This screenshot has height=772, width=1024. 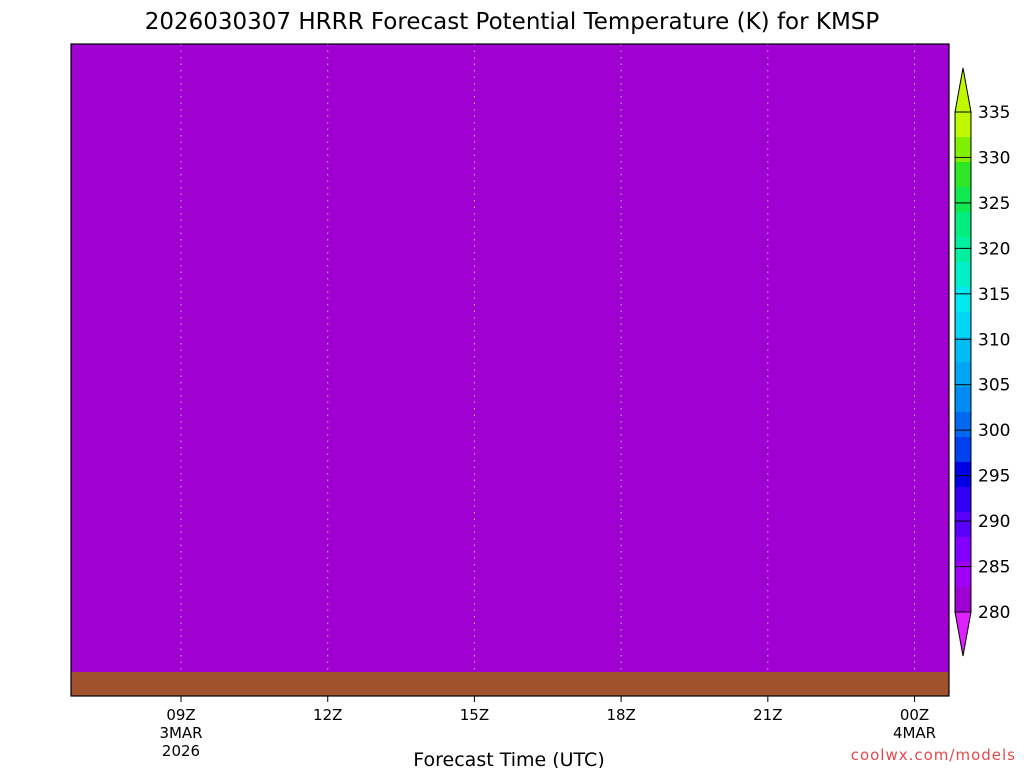 What do you see at coordinates (767, 715) in the screenshot?
I see `x-tick-label: 21Z` at bounding box center [767, 715].